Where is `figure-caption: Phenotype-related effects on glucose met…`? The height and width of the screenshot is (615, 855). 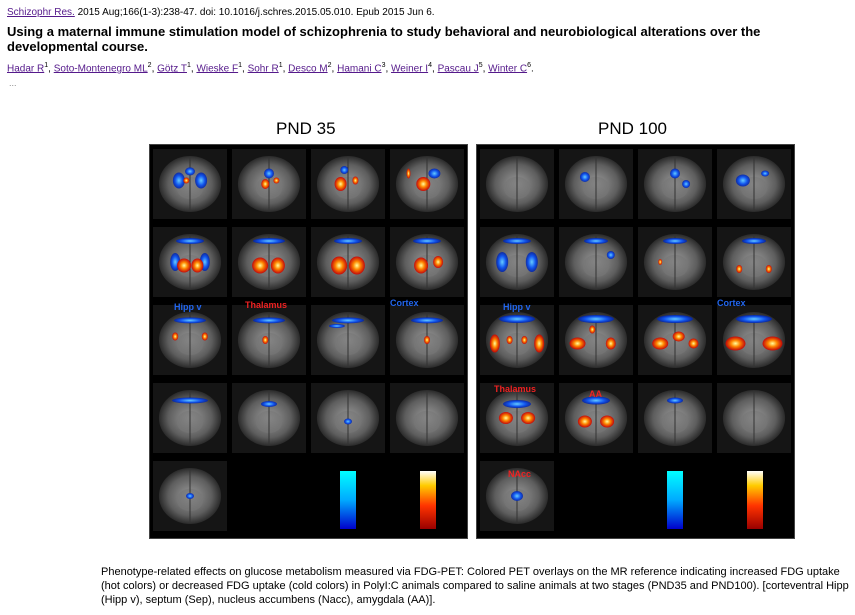
figure-caption: Phenotype-related effects on glucose met… is located at coordinates (475, 586).